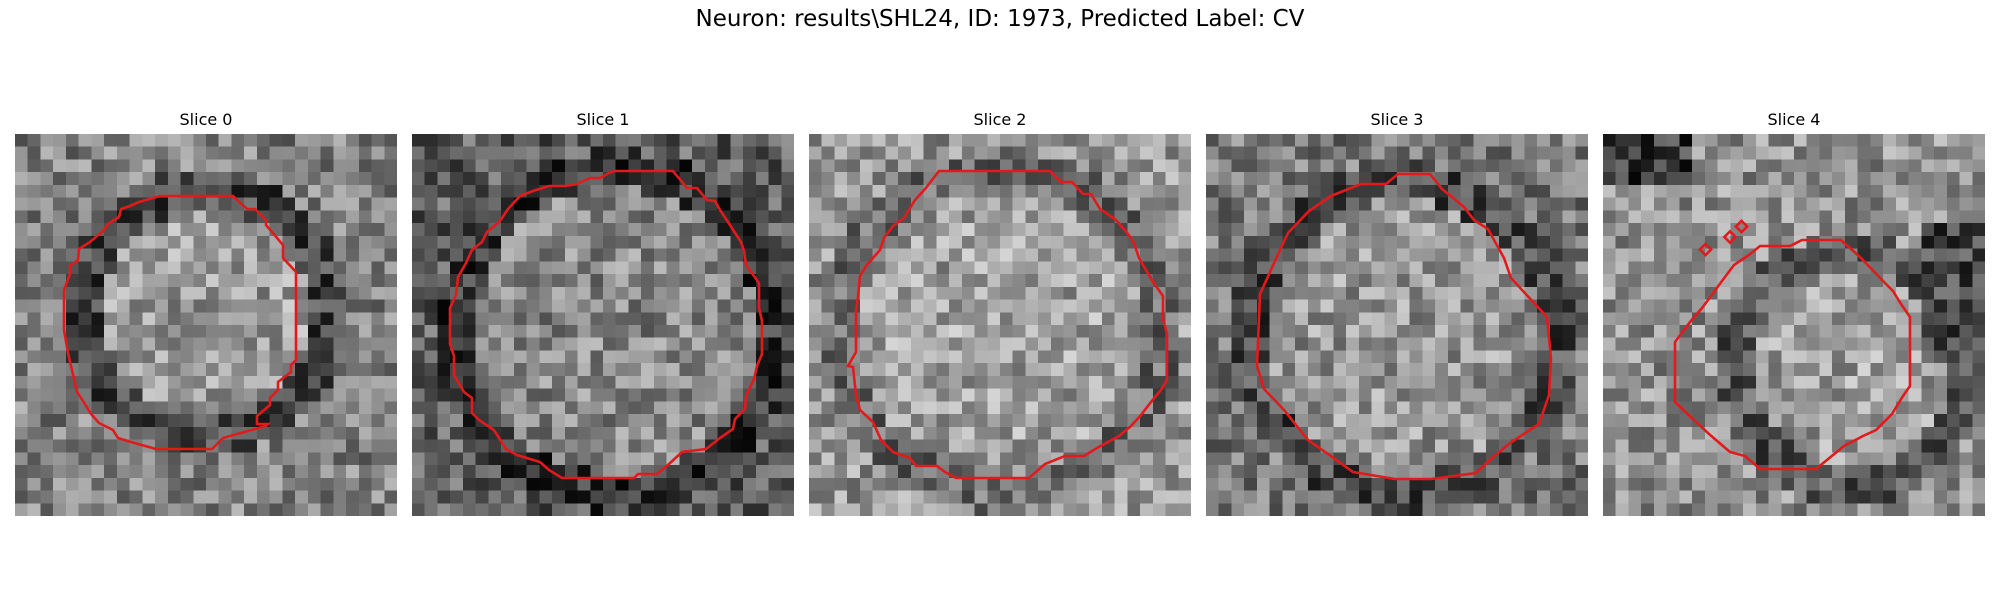 This screenshot has height=600, width=2000. I want to click on panel-title-slice-4: Slice 4, so click(1794, 119).